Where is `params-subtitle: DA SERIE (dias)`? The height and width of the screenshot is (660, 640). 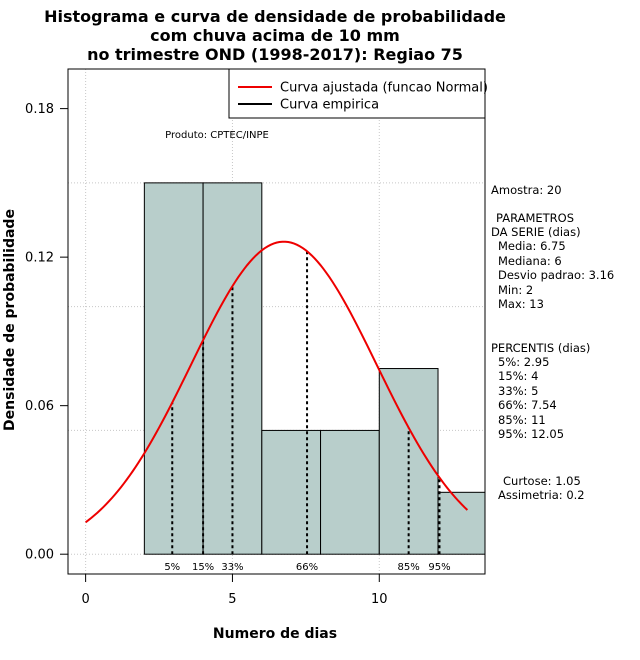 params-subtitle: DA SERIE (dias) is located at coordinates (536, 232).